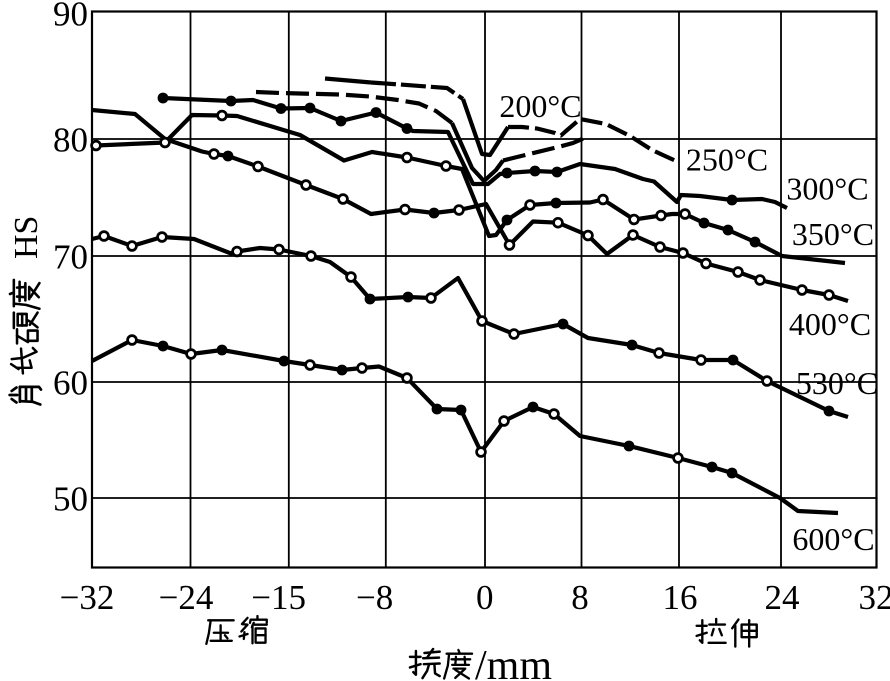 The height and width of the screenshot is (681, 890). What do you see at coordinates (727, 160) in the screenshot?
I see `svg-text: 250°C` at bounding box center [727, 160].